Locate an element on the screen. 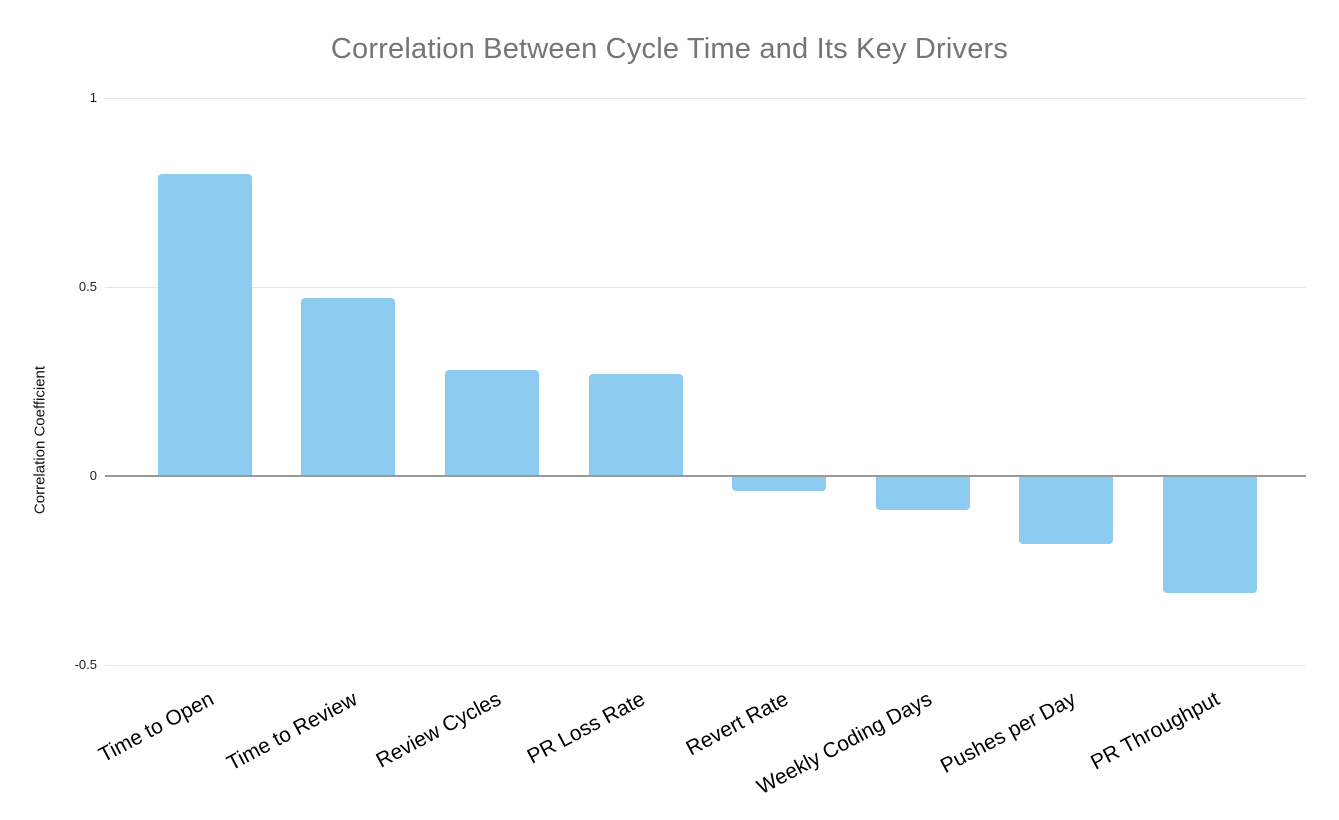  bar-pushes-per-day is located at coordinates (1066, 510).